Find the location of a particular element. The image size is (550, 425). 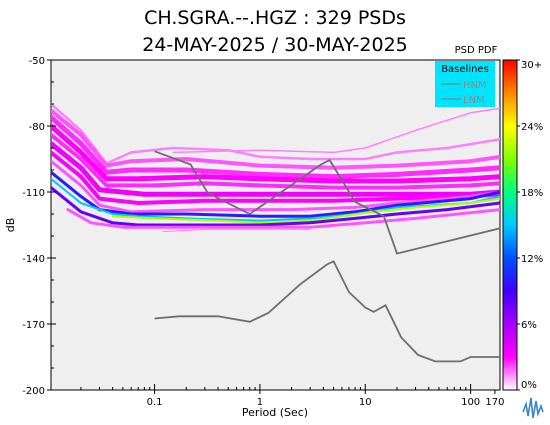

x-tick-label: 0.1 is located at coordinates (155, 402).